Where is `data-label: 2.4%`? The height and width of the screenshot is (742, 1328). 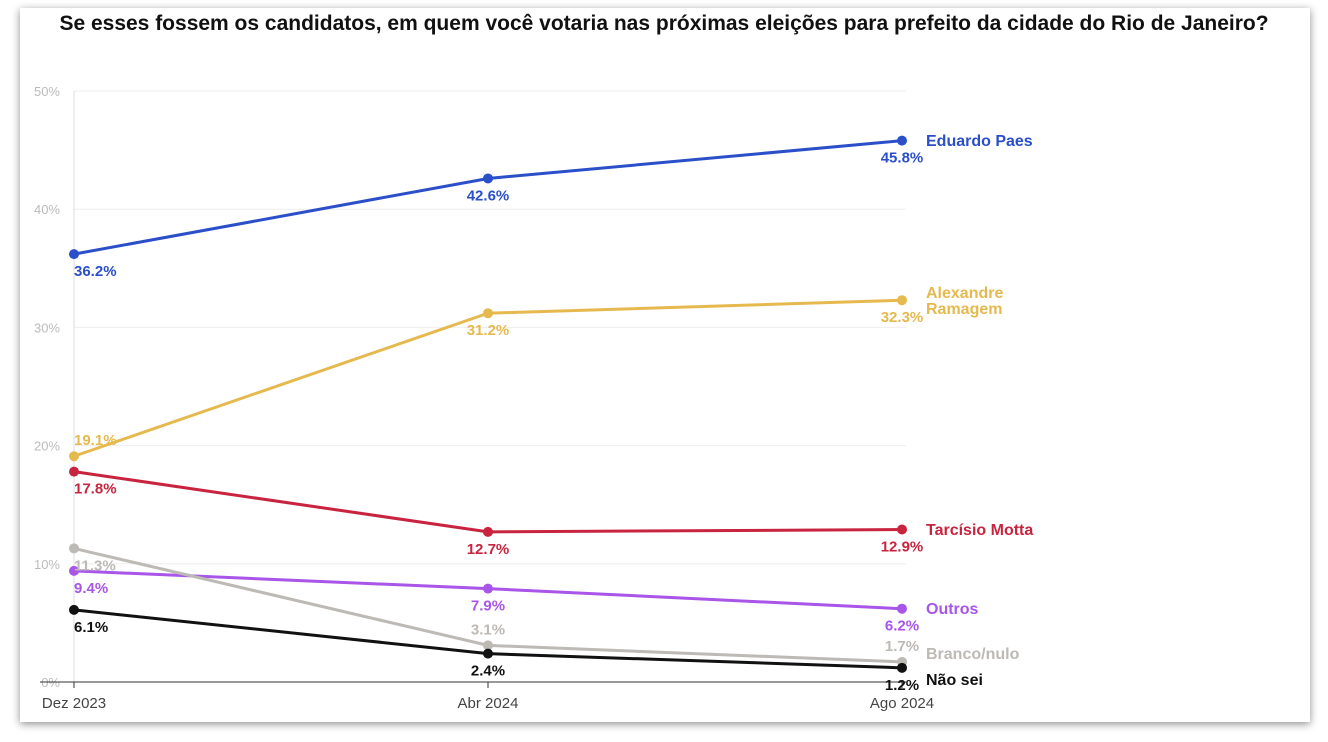 data-label: 2.4% is located at coordinates (488, 671).